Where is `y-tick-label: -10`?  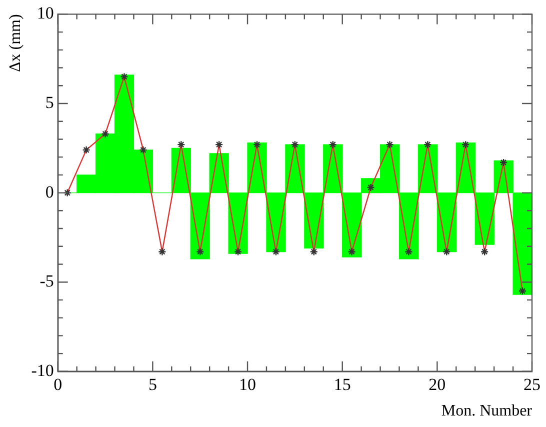 y-tick-label: -10 is located at coordinates (42, 370).